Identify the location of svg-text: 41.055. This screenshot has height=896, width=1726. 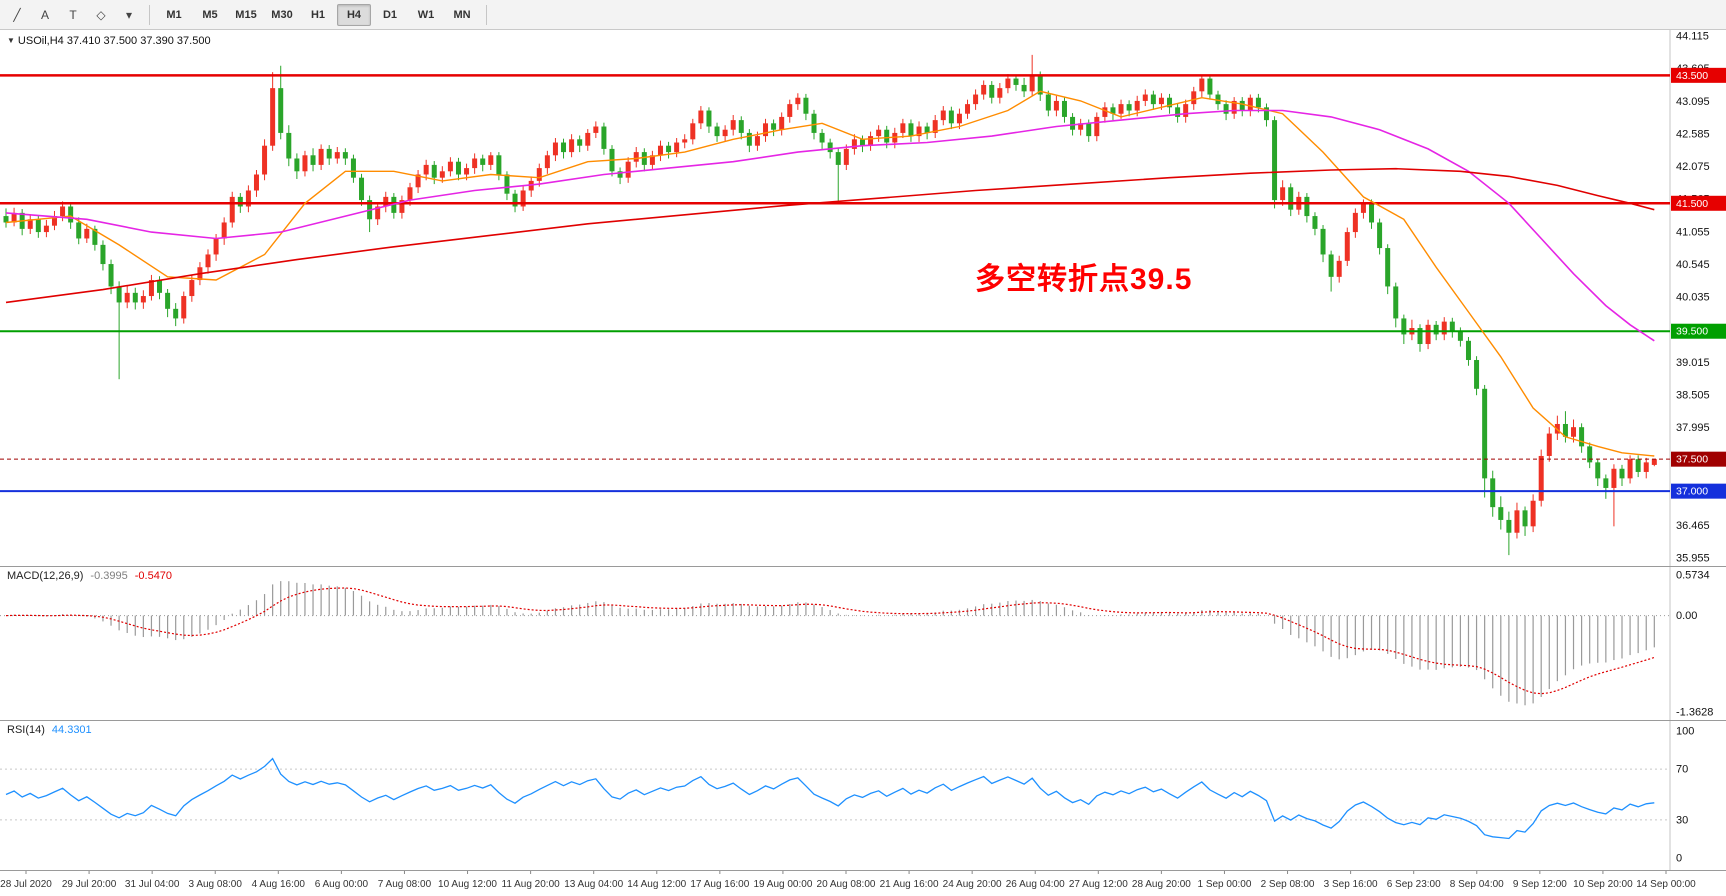
(1693, 232).